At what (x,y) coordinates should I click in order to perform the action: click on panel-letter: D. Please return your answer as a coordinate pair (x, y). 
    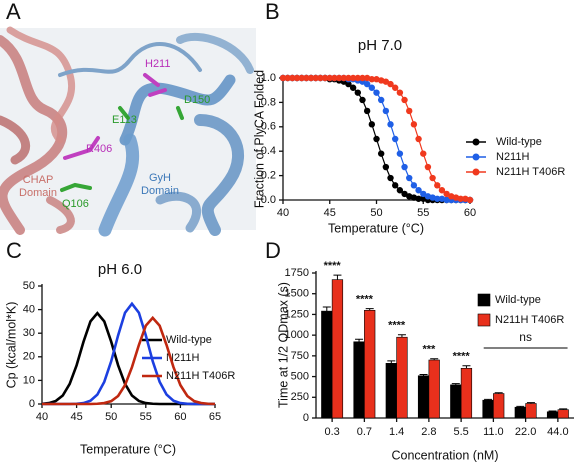
    Looking at the image, I should click on (273, 250).